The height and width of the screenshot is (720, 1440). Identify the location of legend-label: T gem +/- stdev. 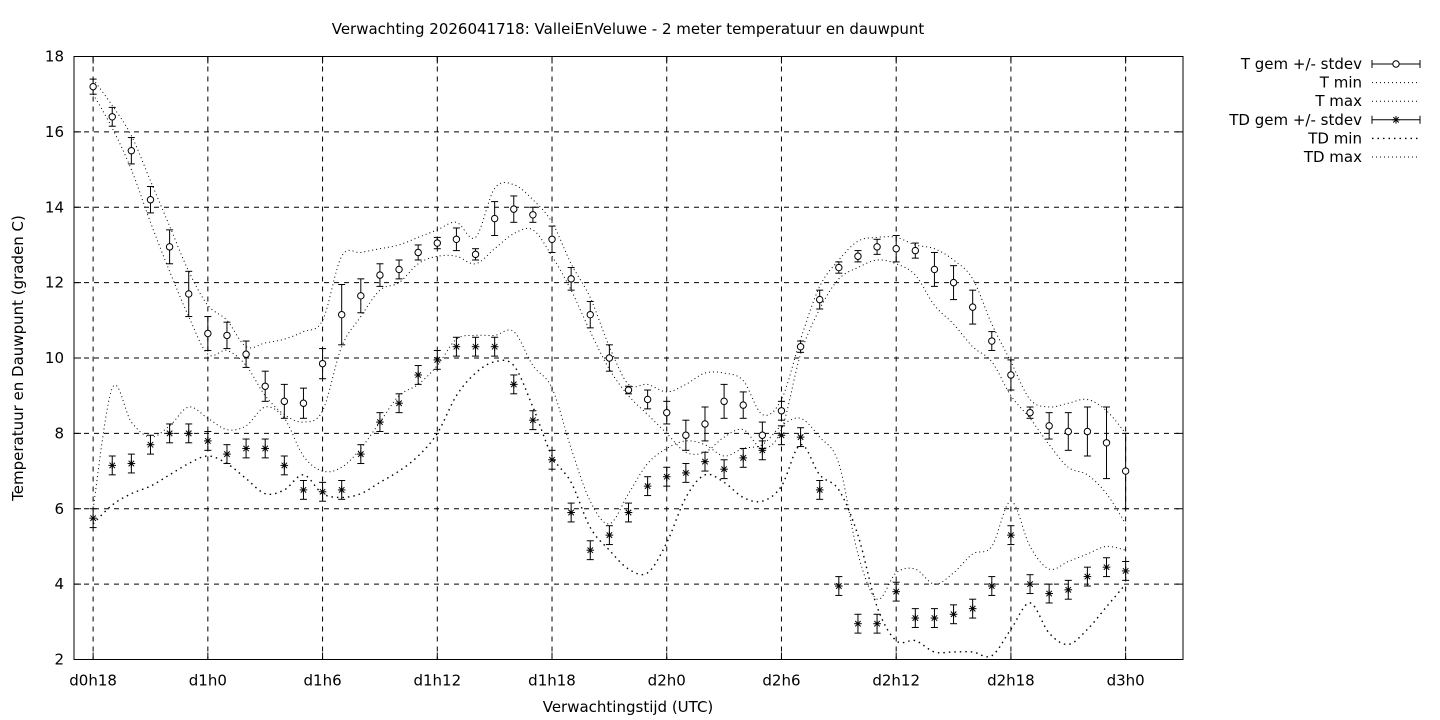
(1301, 64).